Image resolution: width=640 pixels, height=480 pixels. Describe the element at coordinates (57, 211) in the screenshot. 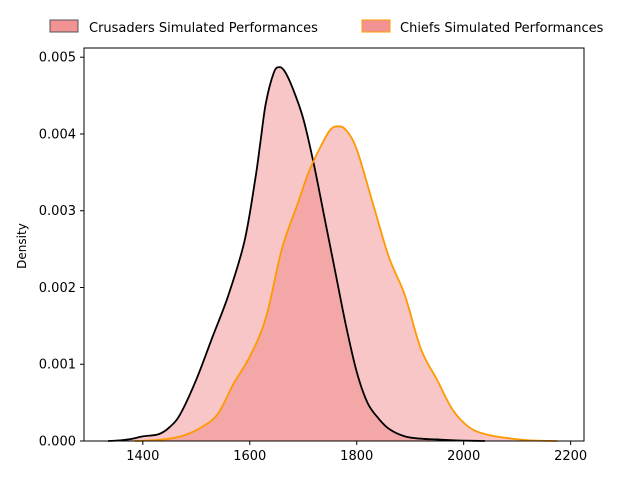

I see `y-tick-label: 0.003` at that location.